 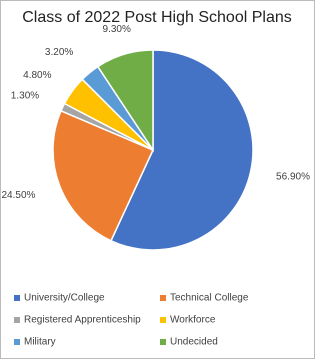 What do you see at coordinates (193, 320) in the screenshot?
I see `legend-label: Workforce` at bounding box center [193, 320].